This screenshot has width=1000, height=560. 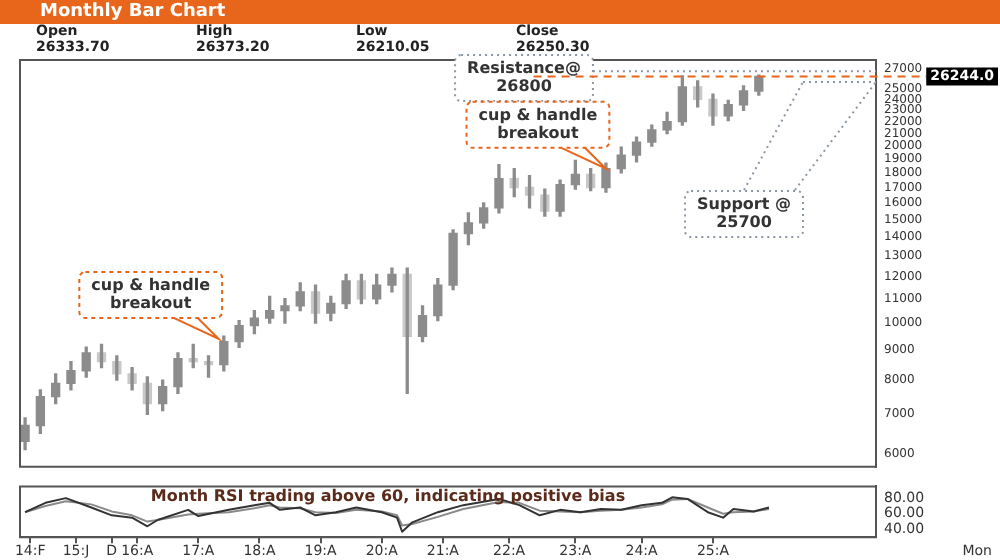 What do you see at coordinates (744, 213) in the screenshot?
I see `ref-line-label: Support @ 25700` at bounding box center [744, 213].